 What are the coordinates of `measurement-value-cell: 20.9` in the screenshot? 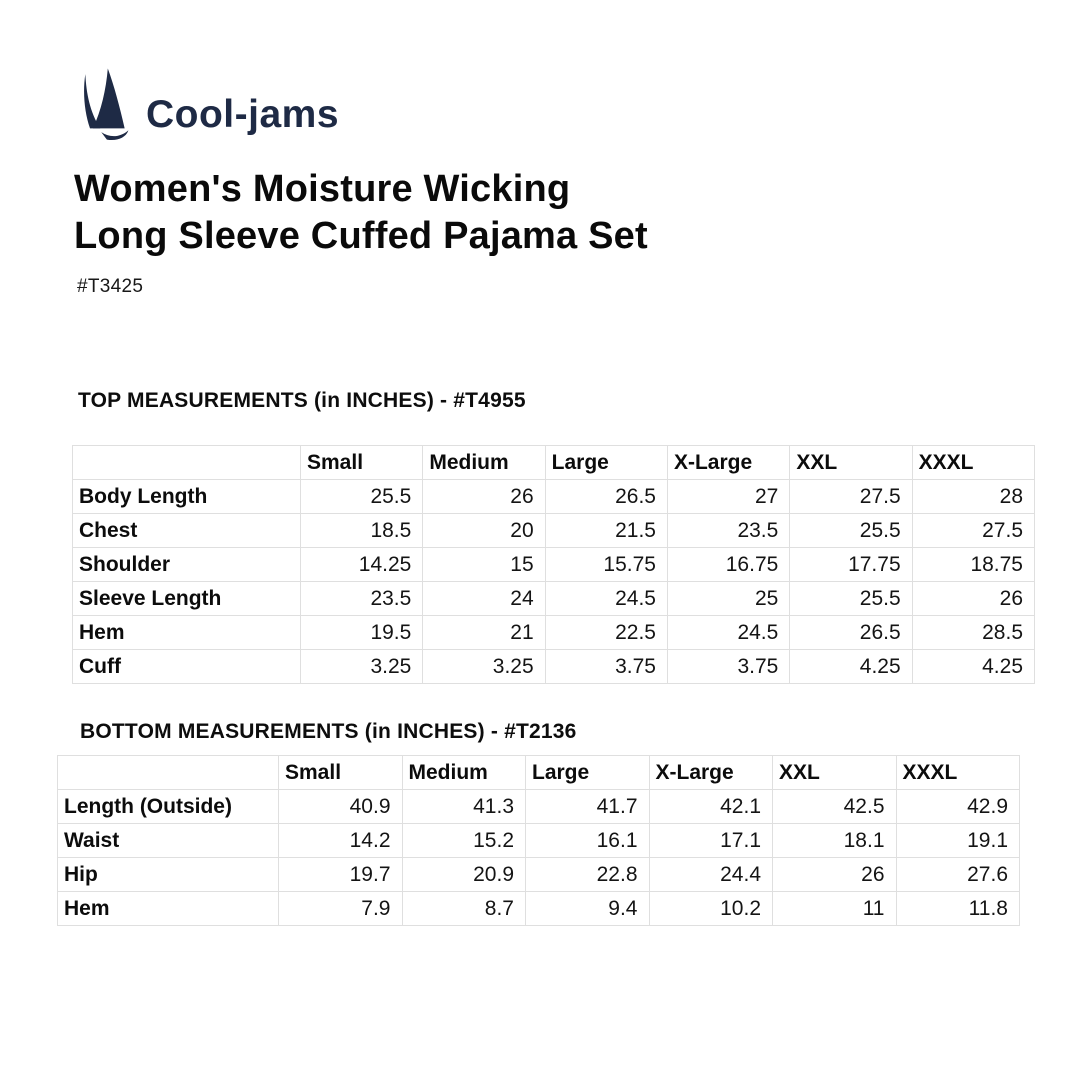 It's located at (463, 874).